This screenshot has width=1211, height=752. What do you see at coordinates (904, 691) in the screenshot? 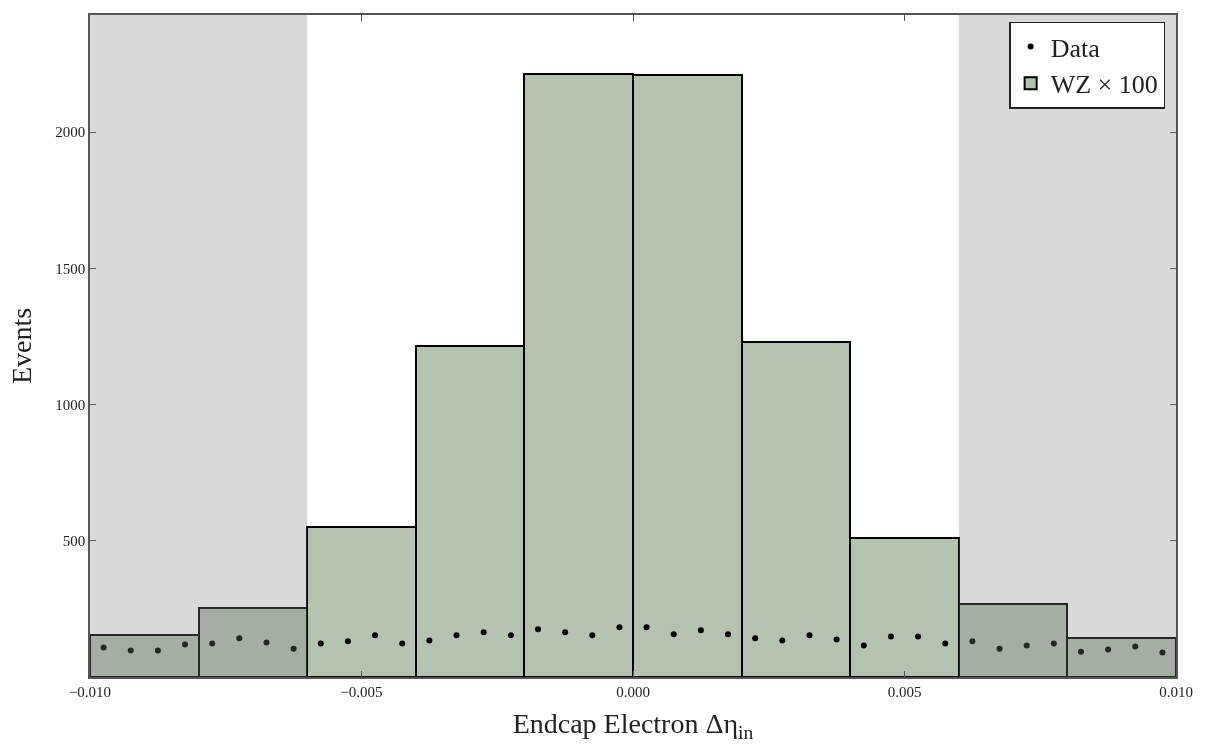
I see `x-tick-label: 0.005` at bounding box center [904, 691].